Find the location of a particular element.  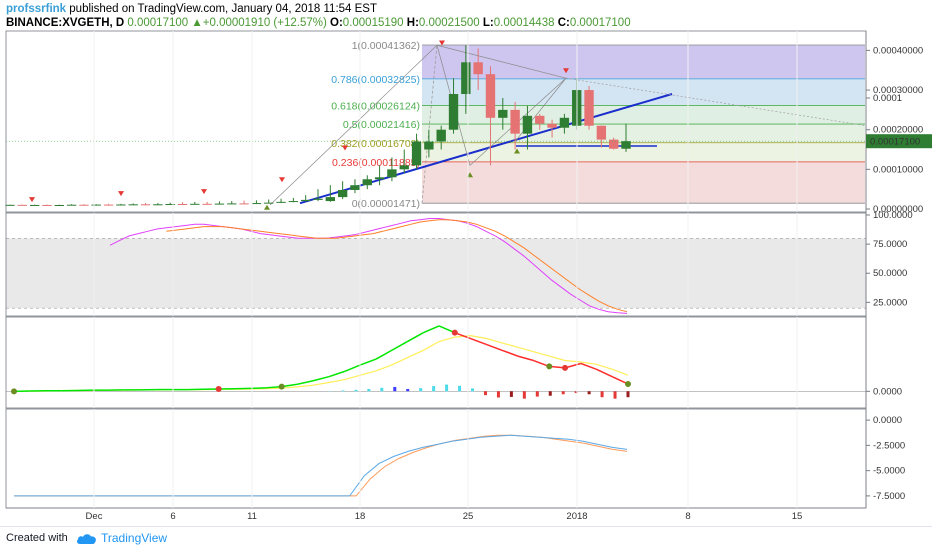

osc-tick-label: 0.0000 is located at coordinates (887, 420).